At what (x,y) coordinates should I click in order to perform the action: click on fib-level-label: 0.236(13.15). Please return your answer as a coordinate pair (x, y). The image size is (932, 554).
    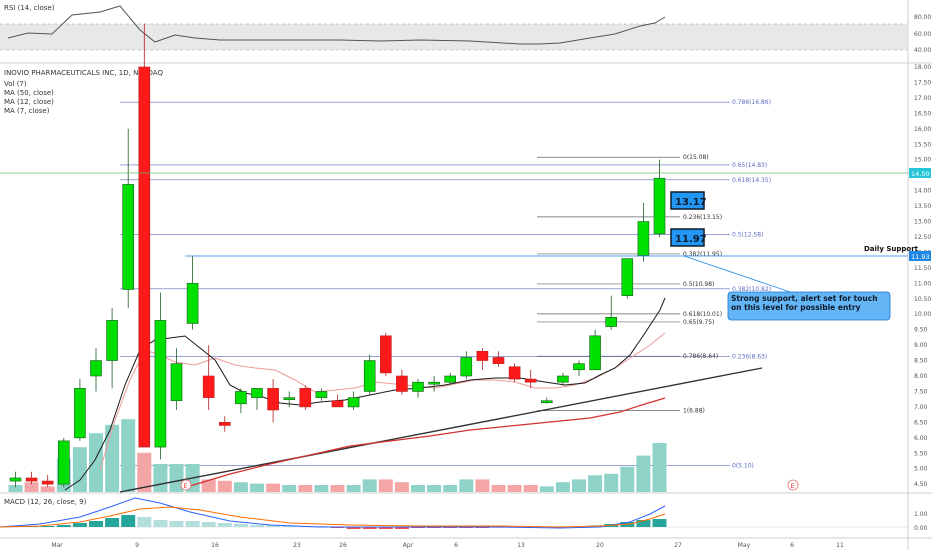
    Looking at the image, I should click on (702, 217).